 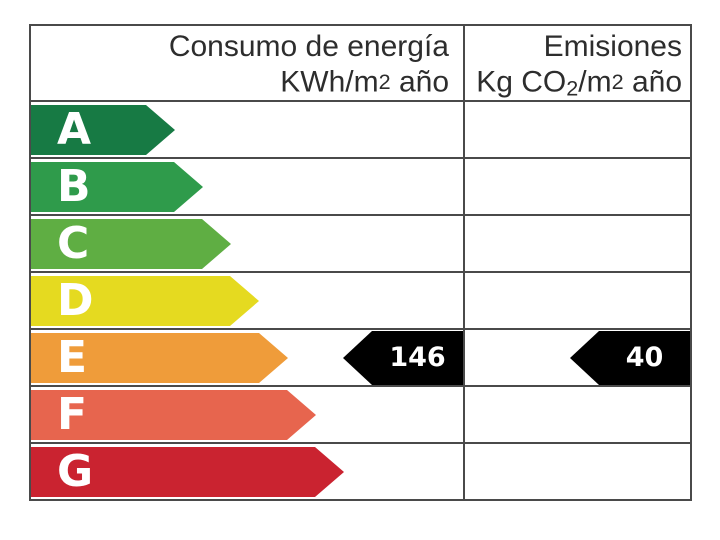 I want to click on rating-g-emissions-cell, so click(x=577, y=471).